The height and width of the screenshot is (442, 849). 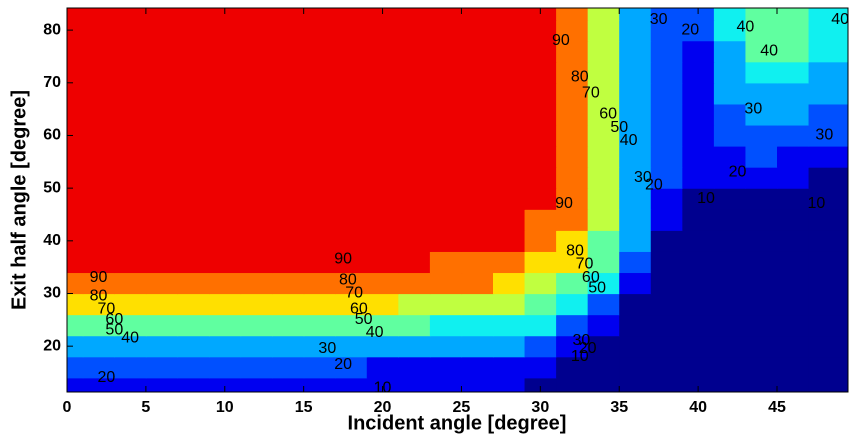 What do you see at coordinates (52, 135) in the screenshot?
I see `y-tick-label: 60` at bounding box center [52, 135].